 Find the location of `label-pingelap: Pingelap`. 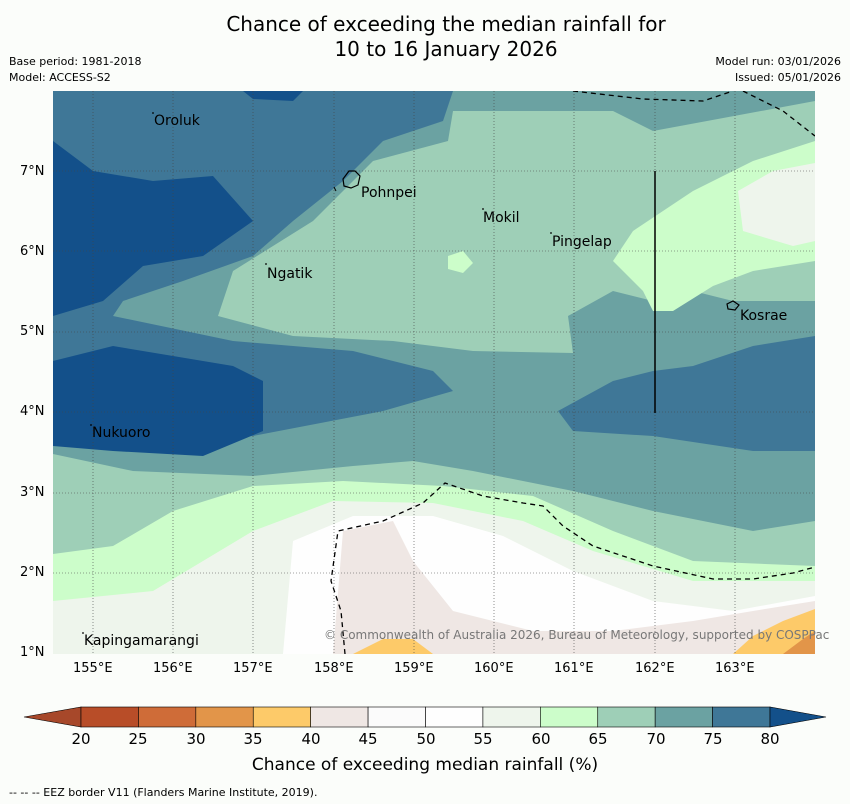

label-pingelap: Pingelap is located at coordinates (582, 242).